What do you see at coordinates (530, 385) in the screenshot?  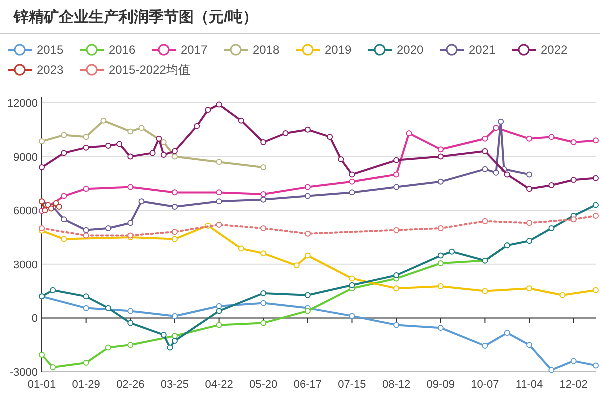 I see `x-tick-label: 11-04` at bounding box center [530, 385].